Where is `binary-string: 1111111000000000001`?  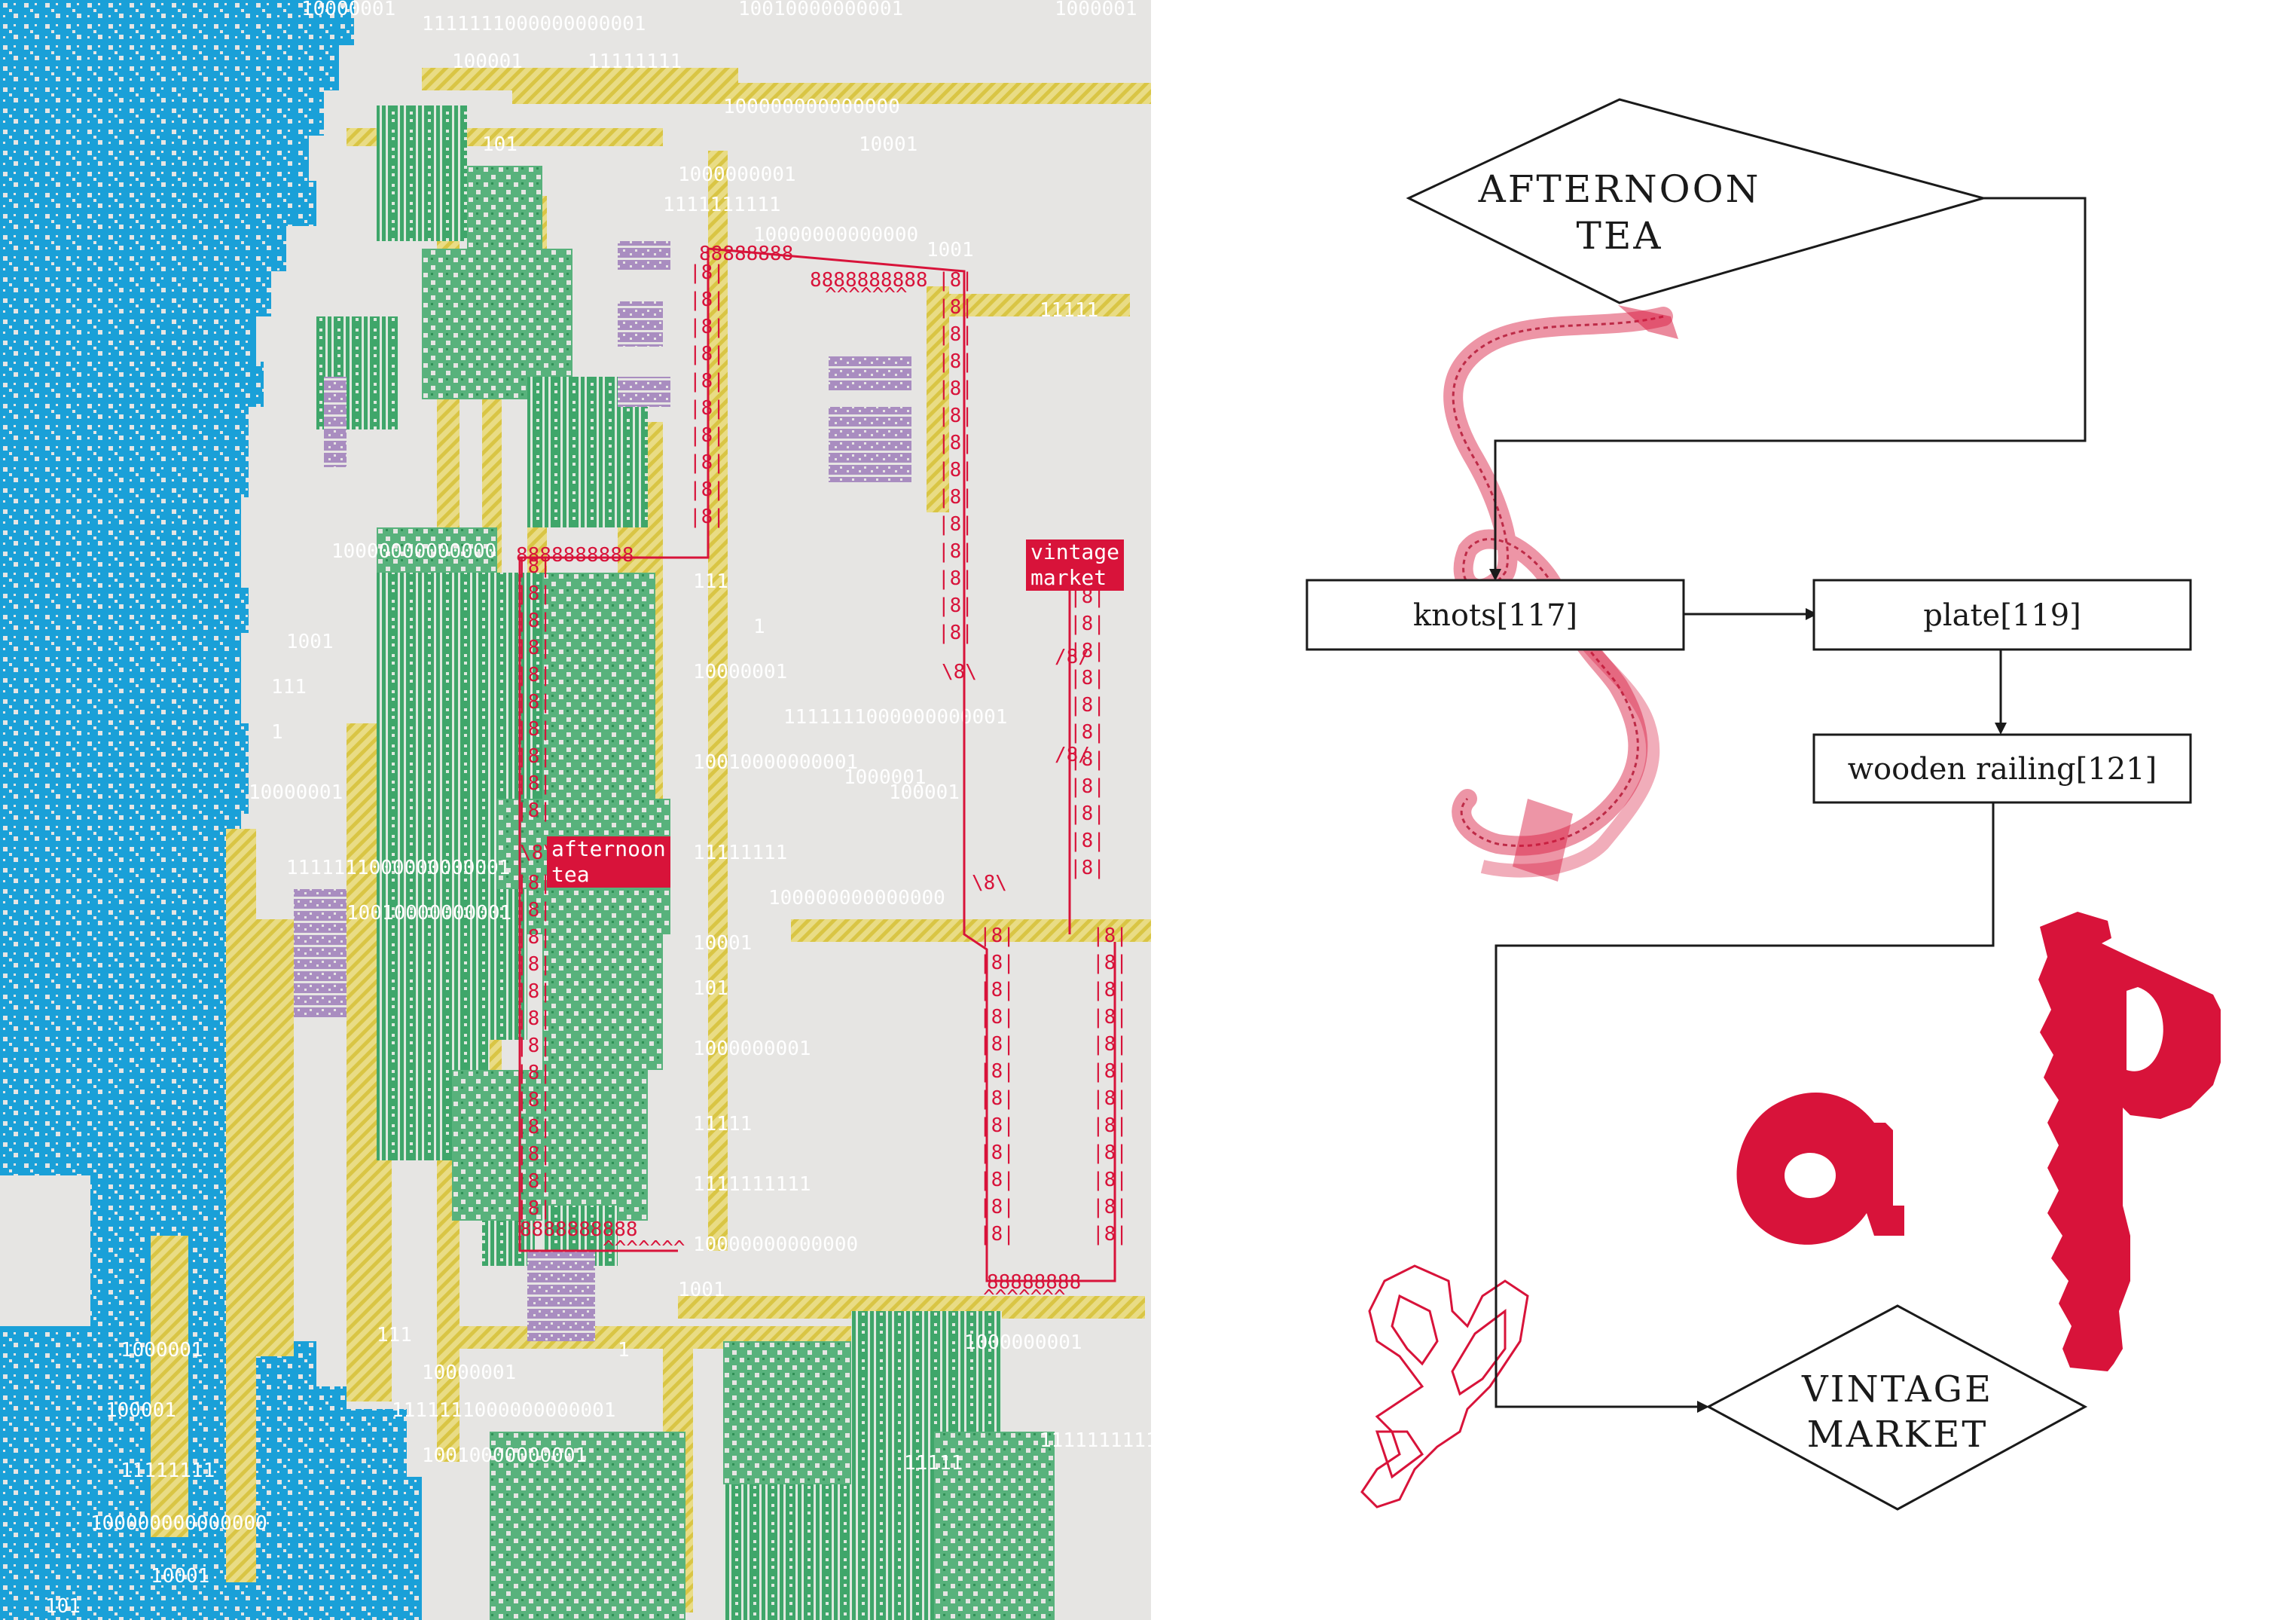
binary-string: 1111111000000000001 is located at coordinates (895, 717).